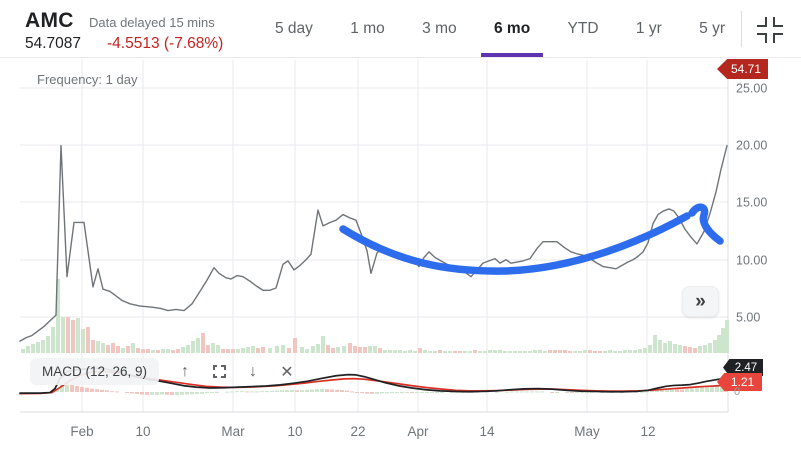 The width and height of the screenshot is (801, 450). I want to click on svg-text: Feb, so click(81, 431).